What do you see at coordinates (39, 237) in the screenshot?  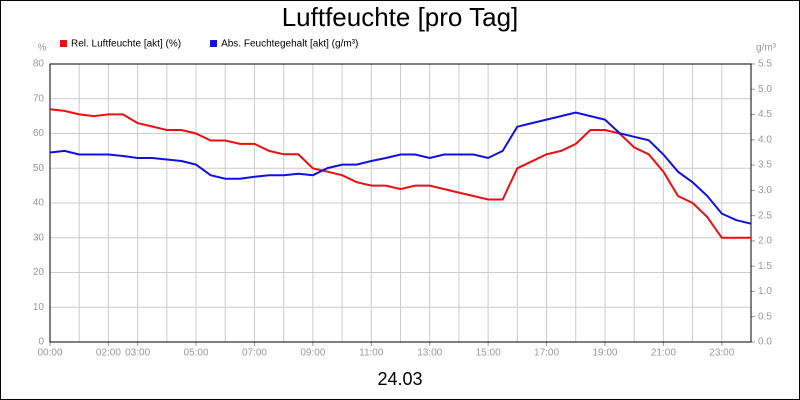 I see `y-tick-label: 30` at bounding box center [39, 237].